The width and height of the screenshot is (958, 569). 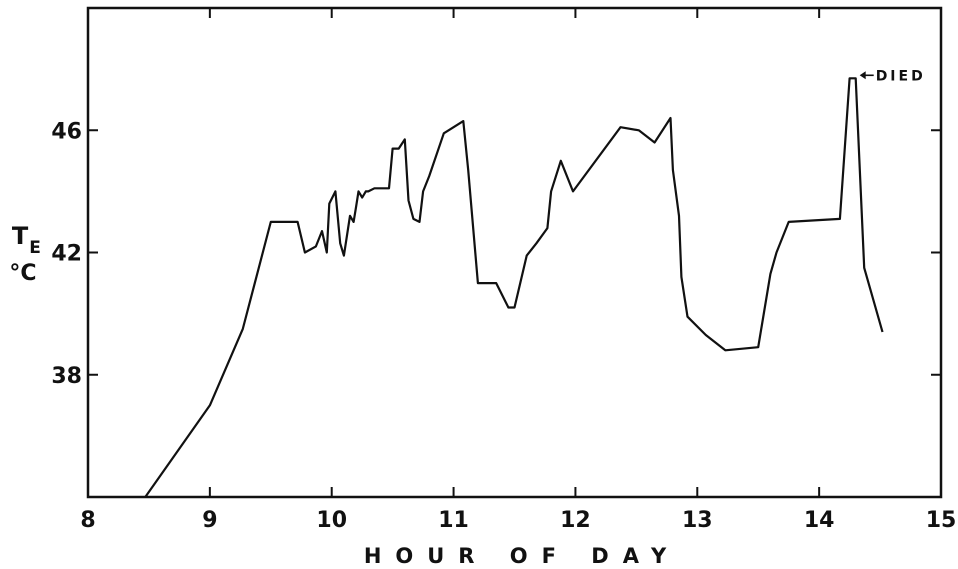 What do you see at coordinates (66, 131) in the screenshot?
I see `y-tick-label: 46` at bounding box center [66, 131].